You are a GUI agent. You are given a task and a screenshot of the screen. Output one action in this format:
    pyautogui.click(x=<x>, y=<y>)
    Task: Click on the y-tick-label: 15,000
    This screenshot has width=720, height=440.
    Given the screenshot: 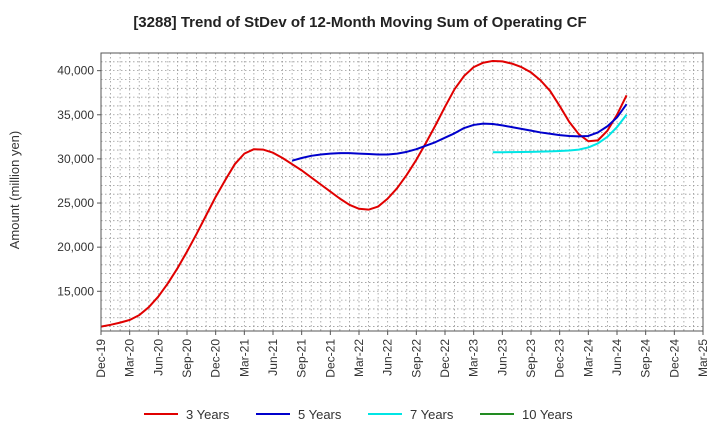 What is the action you would take?
    pyautogui.click(x=75, y=291)
    